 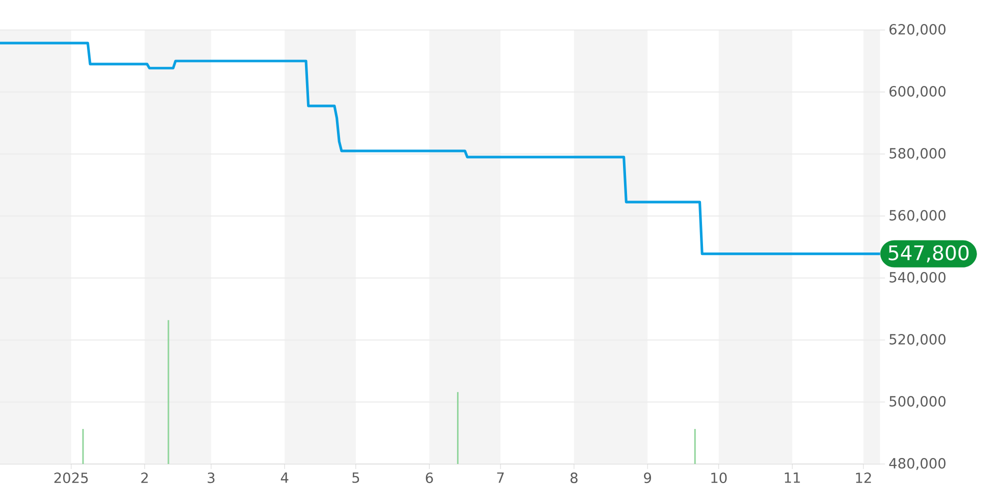 What do you see at coordinates (648, 478) in the screenshot?
I see `x-tick-label: 9` at bounding box center [648, 478].